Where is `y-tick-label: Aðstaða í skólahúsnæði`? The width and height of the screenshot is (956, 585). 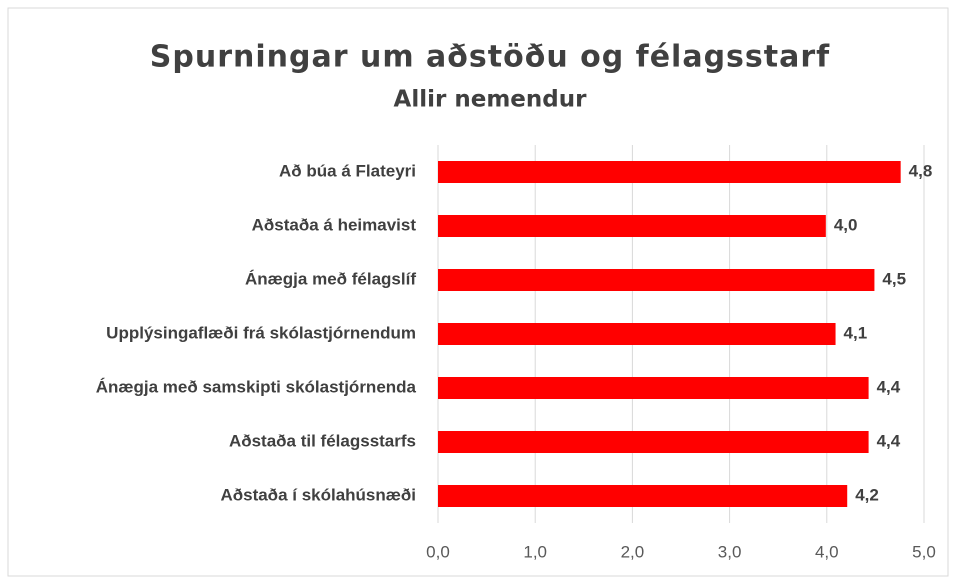 y-tick-label: Aðstaða í skólahúsnæði is located at coordinates (318, 494).